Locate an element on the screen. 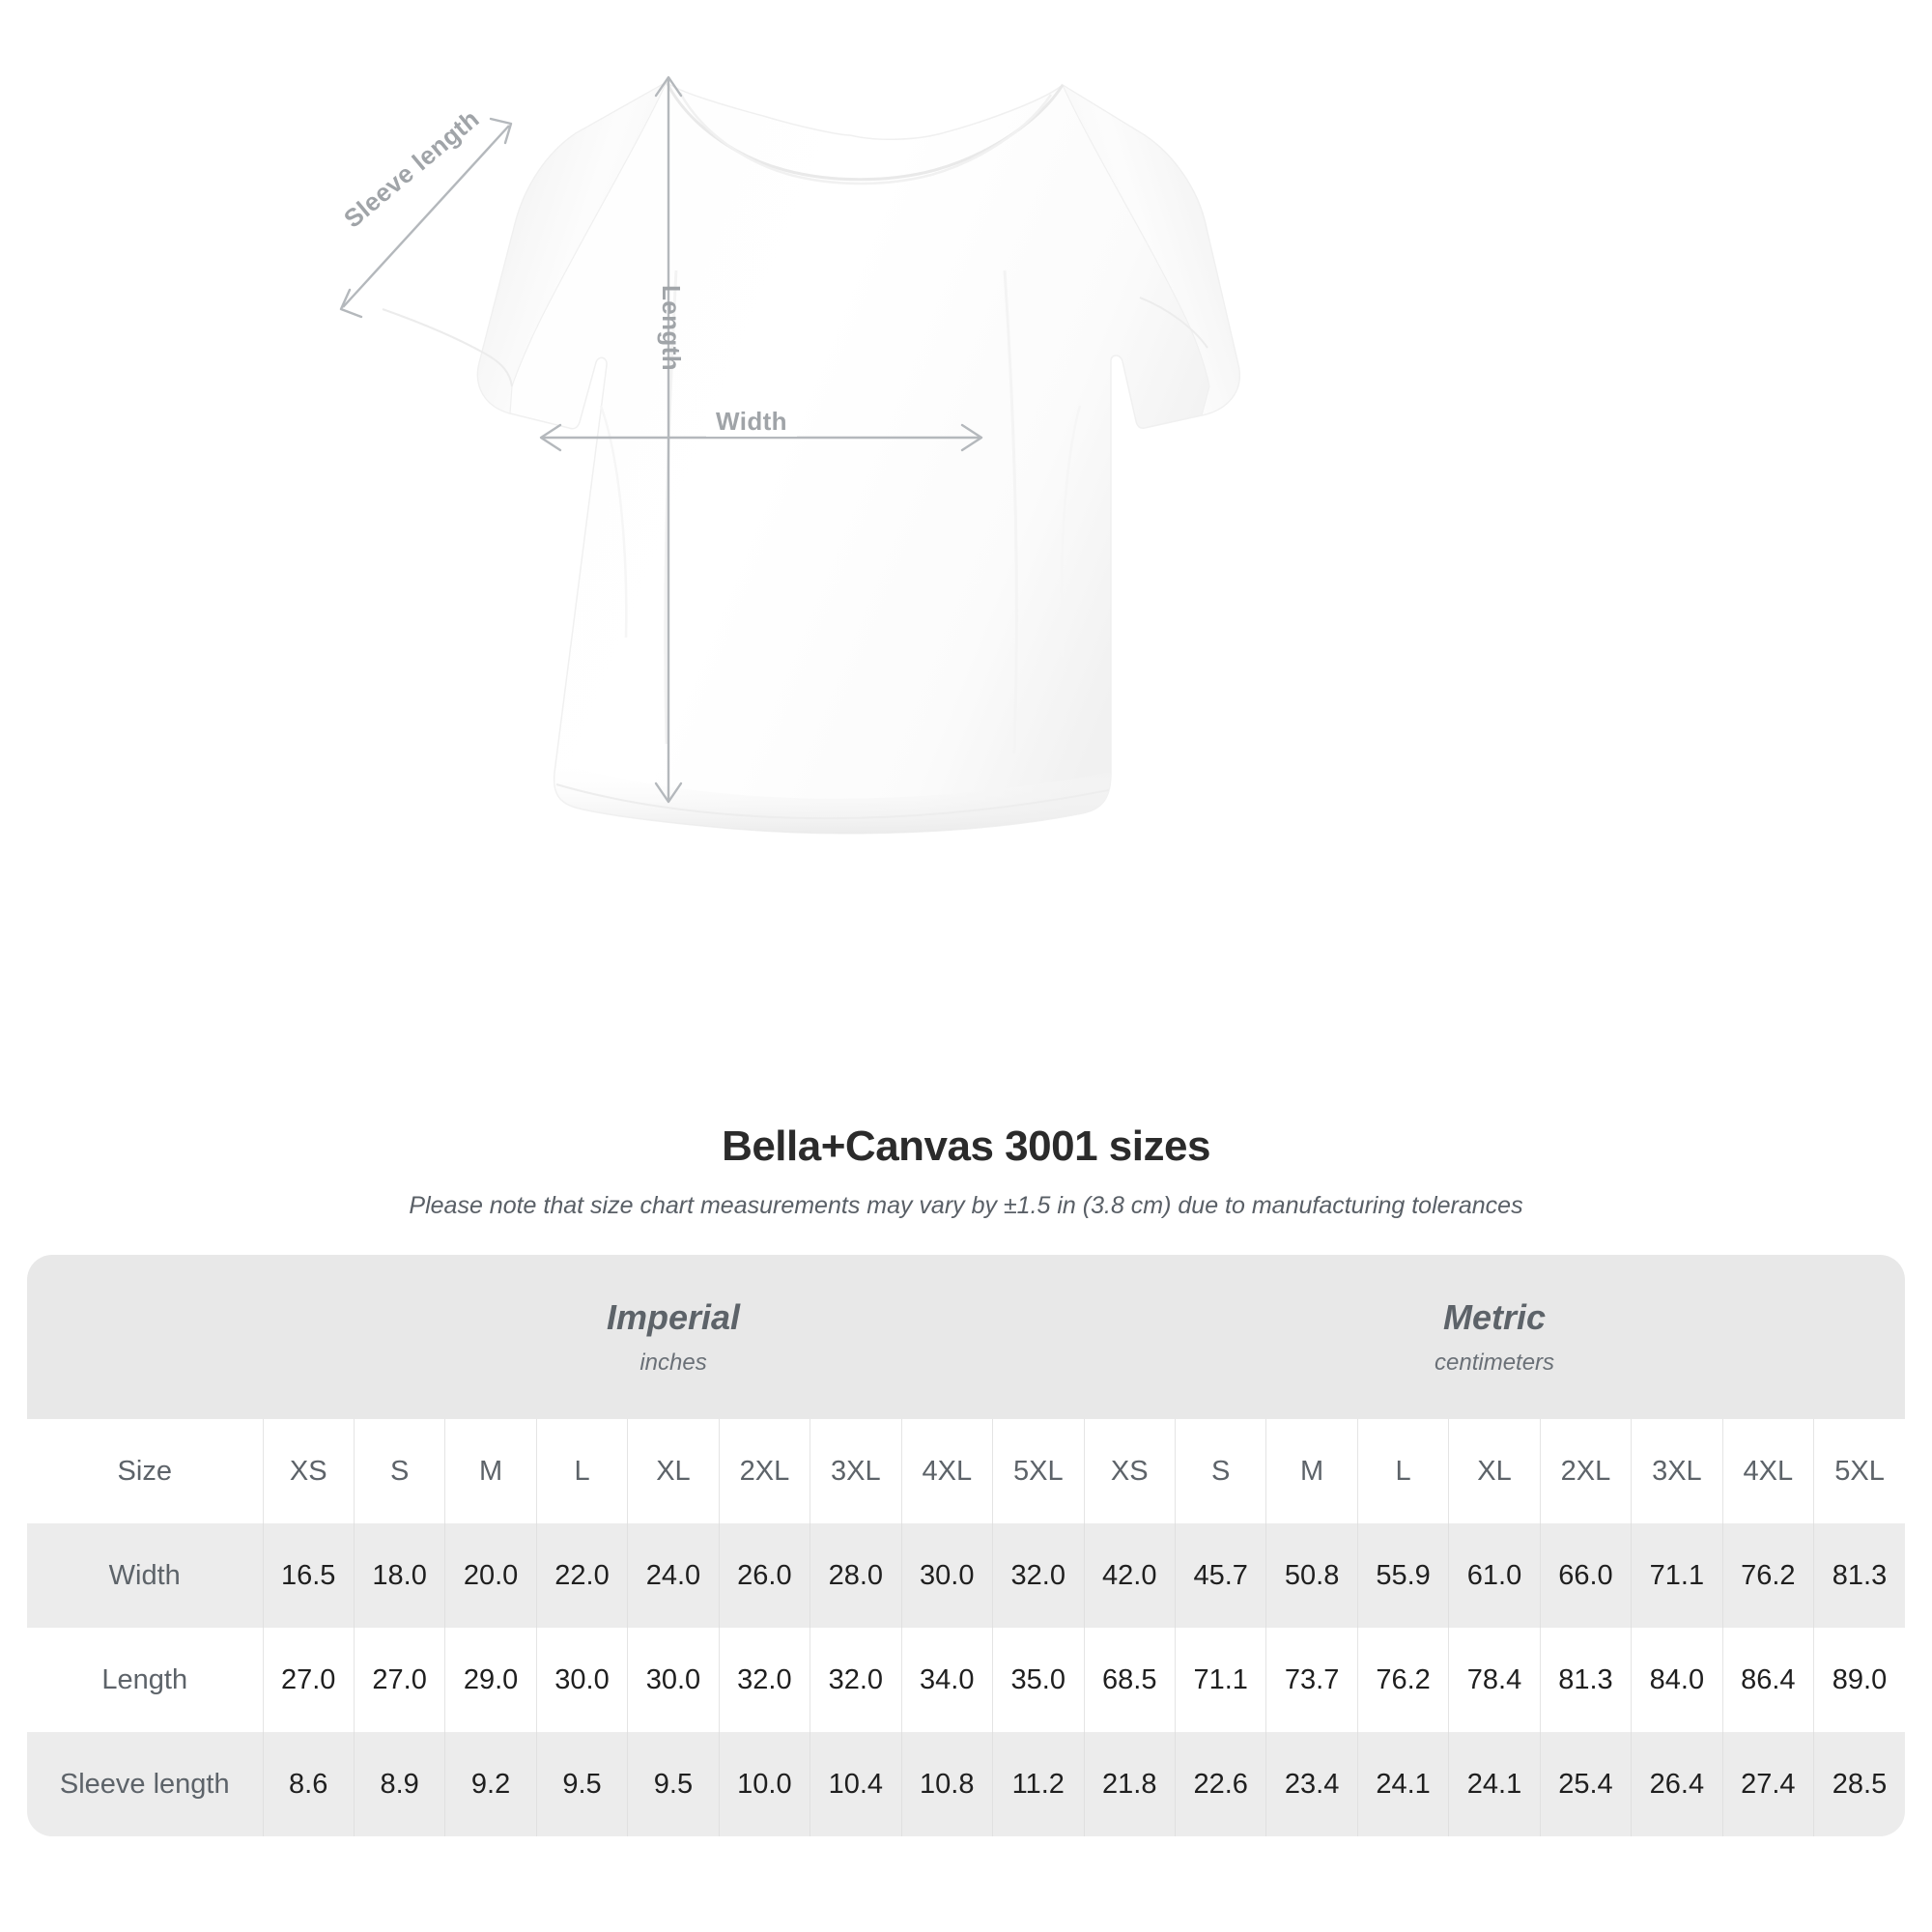 The height and width of the screenshot is (1932, 1932). cell-length-2xl-imperial: 32.0 is located at coordinates (764, 1680).